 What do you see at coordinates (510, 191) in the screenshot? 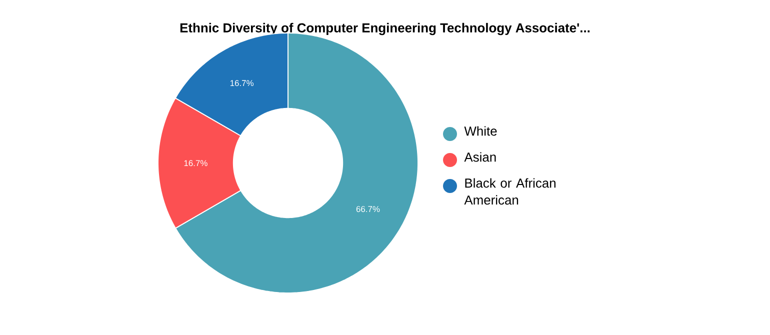
I see `legend-label: Black or African American` at bounding box center [510, 191].